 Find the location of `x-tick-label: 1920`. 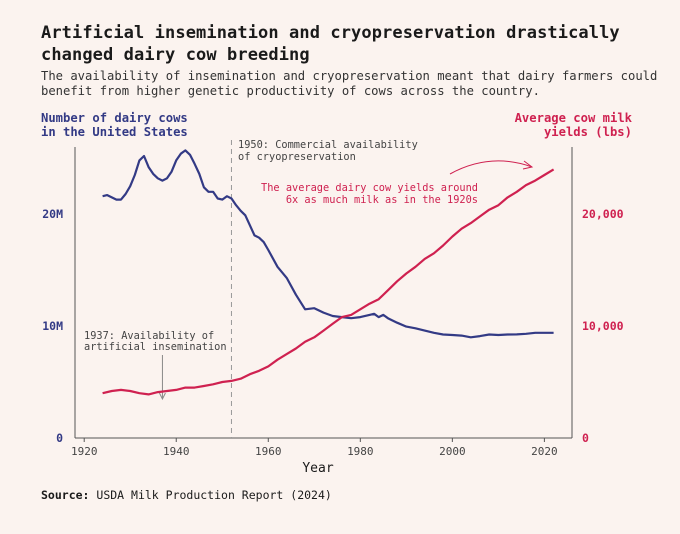

x-tick-label: 1920 is located at coordinates (84, 451).